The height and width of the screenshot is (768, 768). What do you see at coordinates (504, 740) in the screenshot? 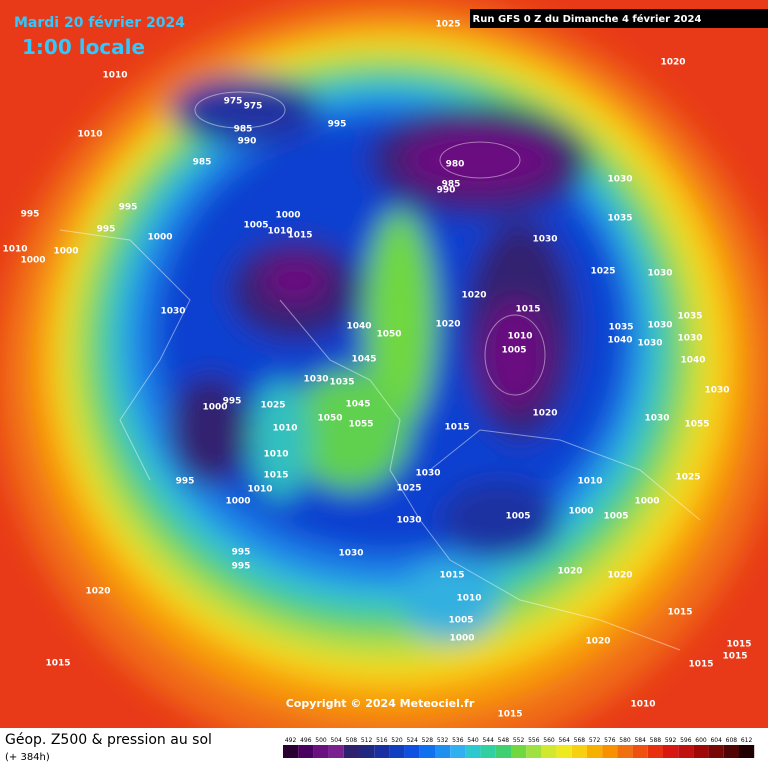
I see `colorbar-label: 548` at bounding box center [504, 740].